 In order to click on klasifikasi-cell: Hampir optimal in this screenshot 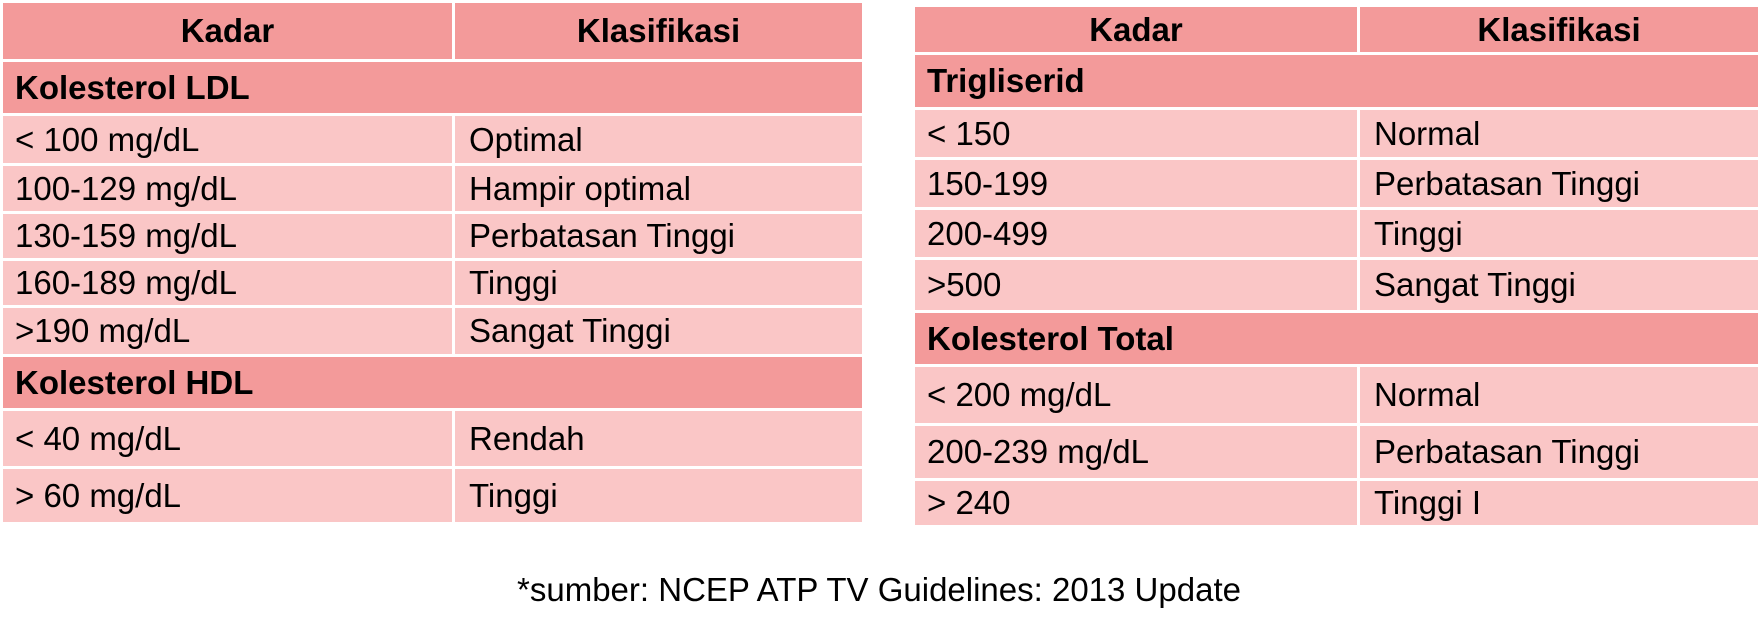, I will do `click(658, 188)`.